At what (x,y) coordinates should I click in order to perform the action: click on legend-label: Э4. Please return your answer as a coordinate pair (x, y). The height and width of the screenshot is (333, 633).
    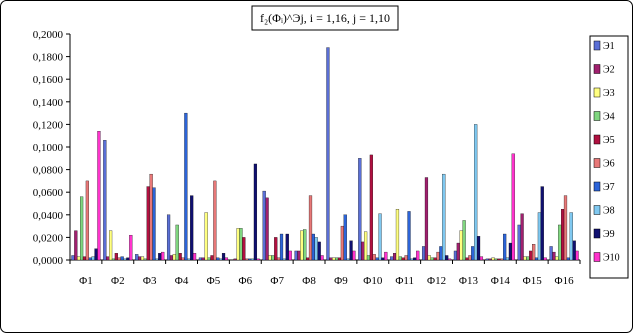
    Looking at the image, I should click on (609, 117).